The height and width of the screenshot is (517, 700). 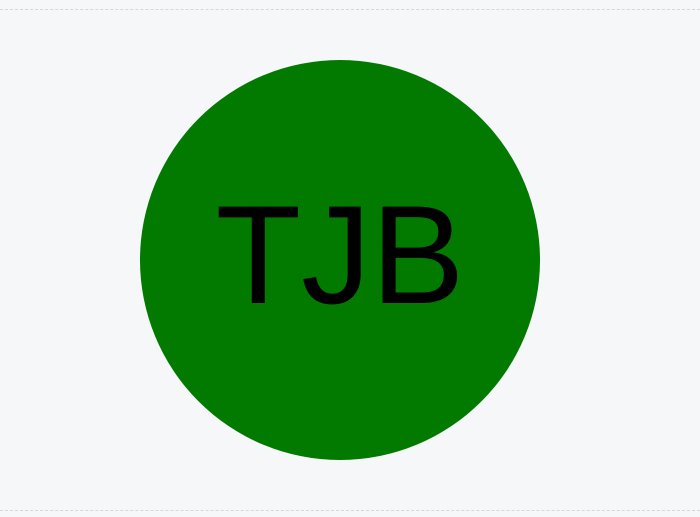 What do you see at coordinates (340, 254) in the screenshot?
I see `avatar-initials: TJB` at bounding box center [340, 254].